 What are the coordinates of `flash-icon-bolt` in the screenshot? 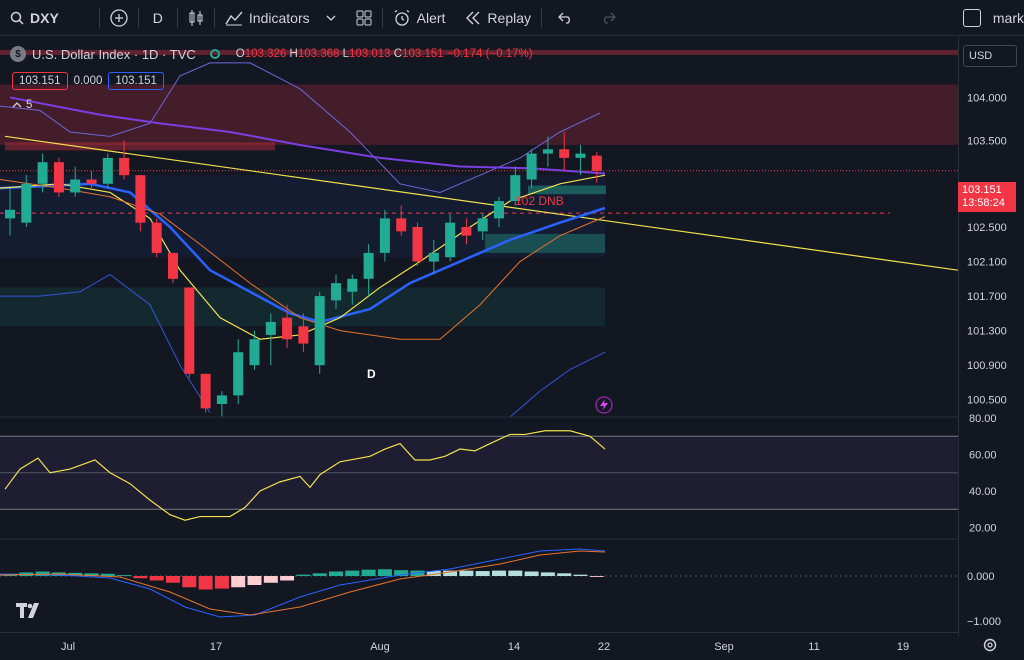 It's located at (604, 405).